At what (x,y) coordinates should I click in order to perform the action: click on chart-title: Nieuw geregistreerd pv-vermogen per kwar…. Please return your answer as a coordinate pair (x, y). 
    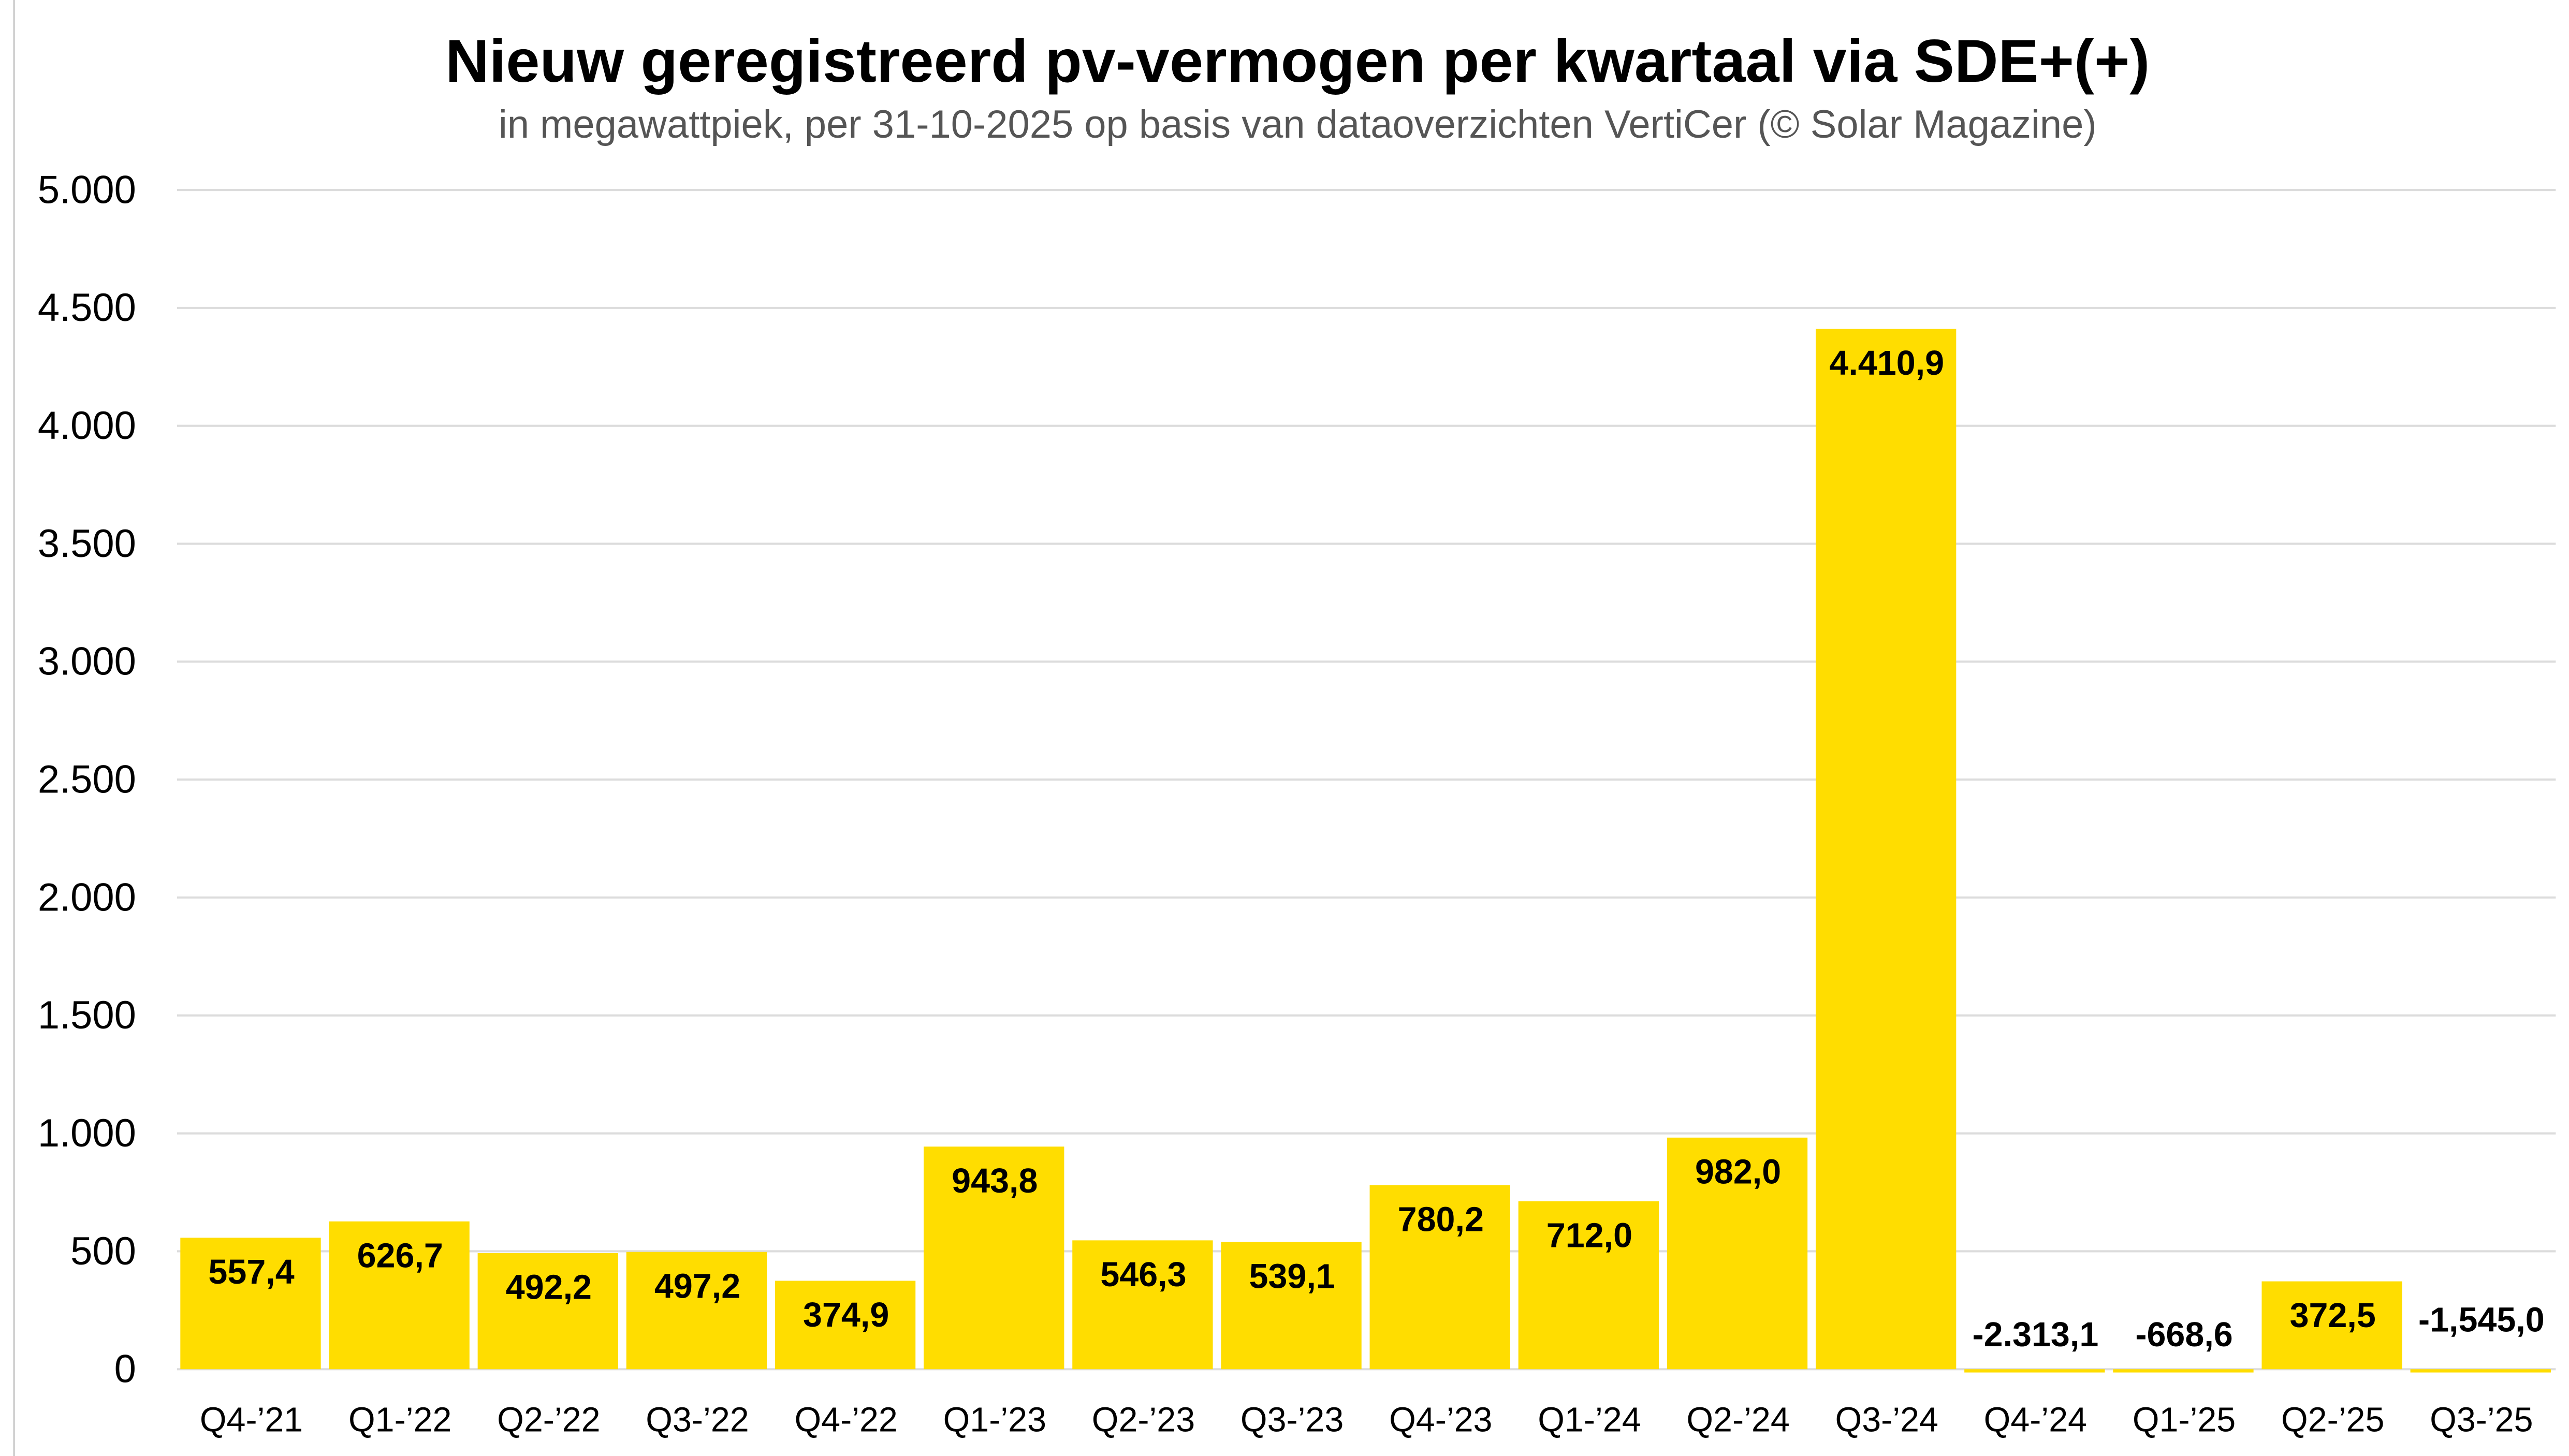
    Looking at the image, I should click on (1297, 61).